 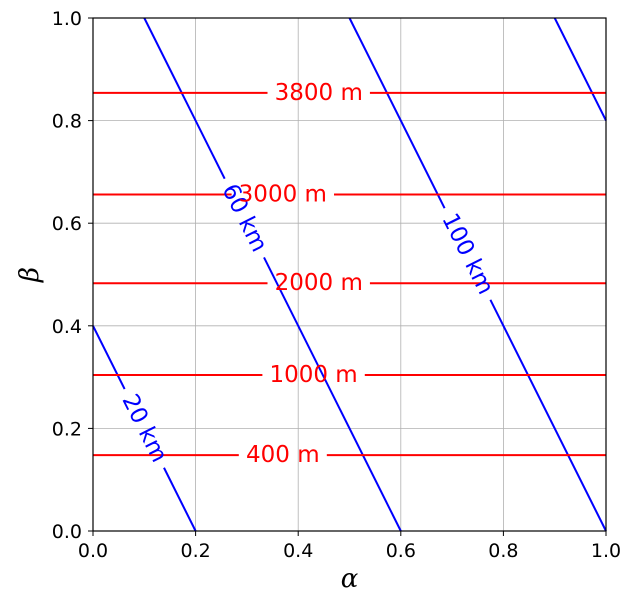 I want to click on x-tick-label: 0.6, so click(x=401, y=551).